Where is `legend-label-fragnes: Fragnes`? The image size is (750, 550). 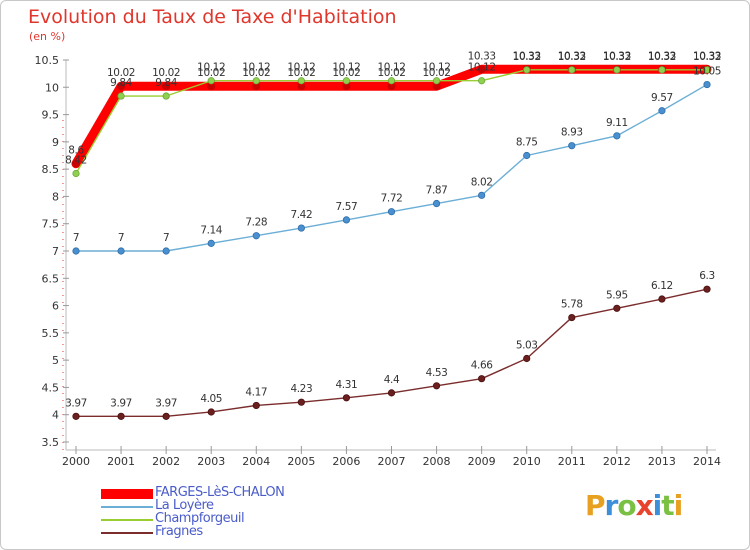
legend-label-fragnes: Fragnes is located at coordinates (179, 531).